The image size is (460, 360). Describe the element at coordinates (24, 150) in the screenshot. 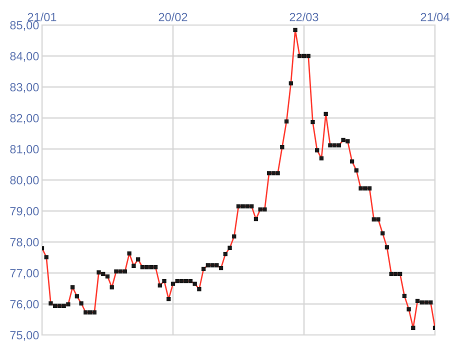

I see `y-tick-label: 81,00` at that location.